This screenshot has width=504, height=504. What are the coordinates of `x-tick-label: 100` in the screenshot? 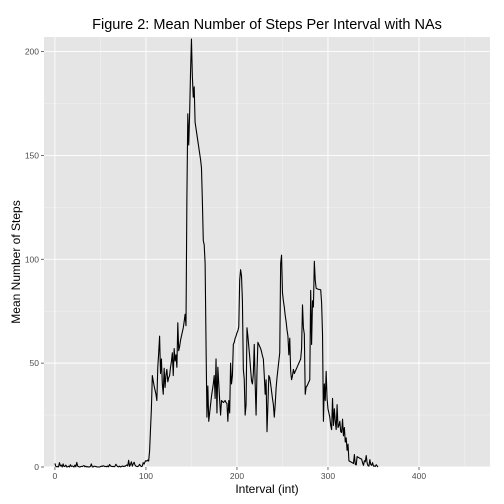 It's located at (146, 476).